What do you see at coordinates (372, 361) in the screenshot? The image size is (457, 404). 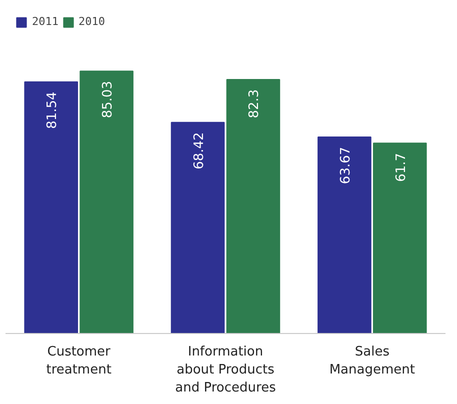 I see `x-tick-label: Sales Management` at bounding box center [372, 361].